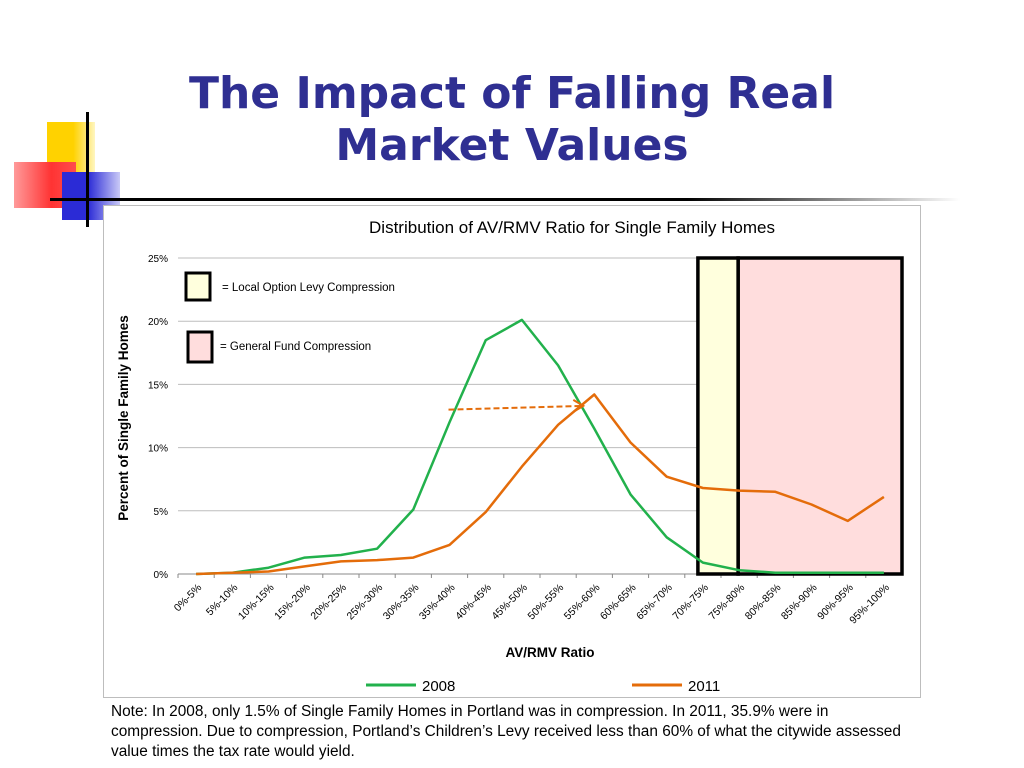  Describe the element at coordinates (727, 602) in the screenshot. I see `x-tick-label: 75%-80%` at that location.